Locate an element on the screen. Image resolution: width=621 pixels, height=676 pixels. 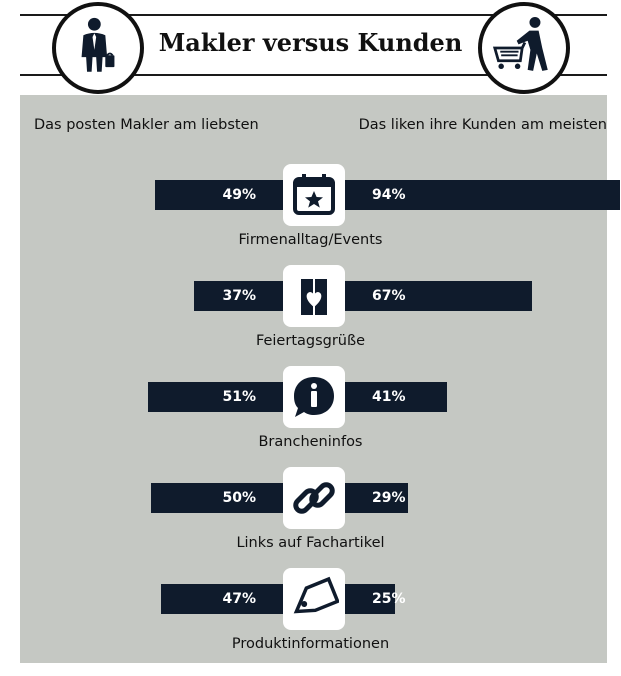
category-label-produktinformationen: Produktinformationen is located at coordinates (310, 644).